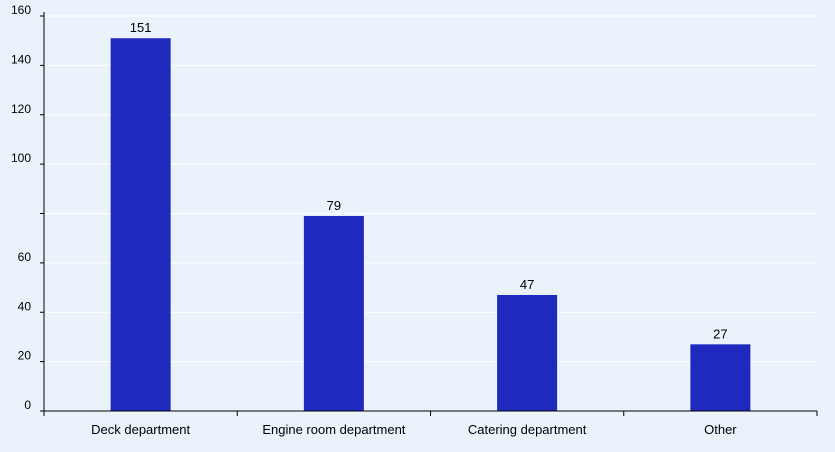  Describe the element at coordinates (720, 377) in the screenshot. I see `bar-other` at that location.